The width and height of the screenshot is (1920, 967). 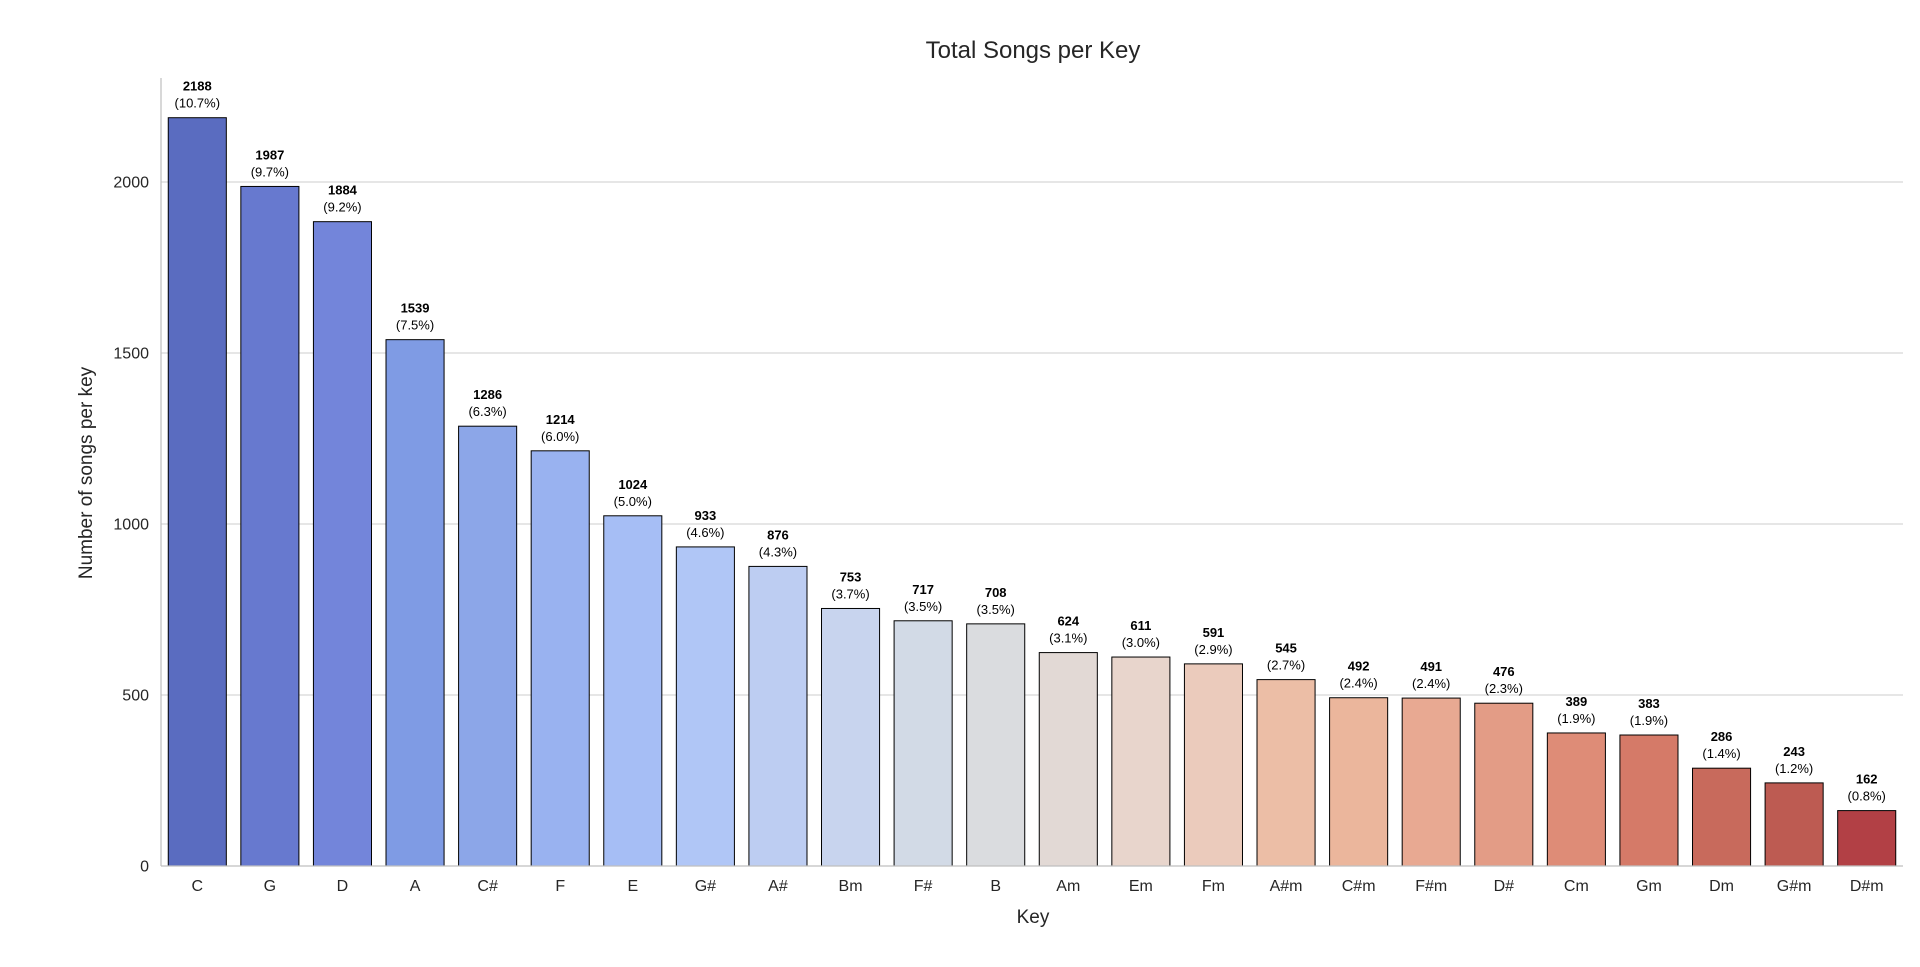 I want to click on bar-dsharpm, so click(x=1867, y=838).